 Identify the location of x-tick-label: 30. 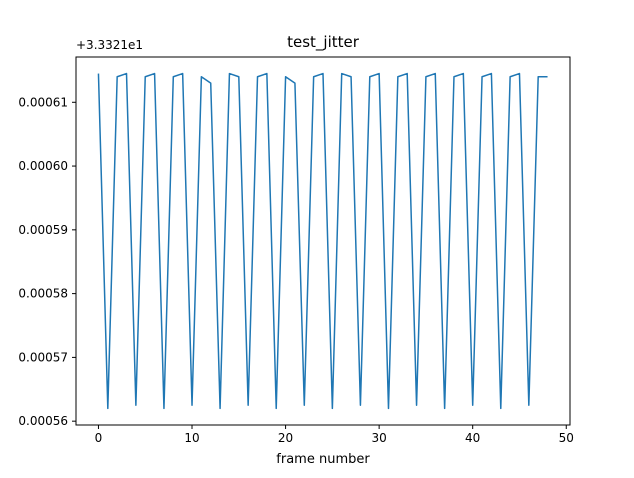
(378, 438).